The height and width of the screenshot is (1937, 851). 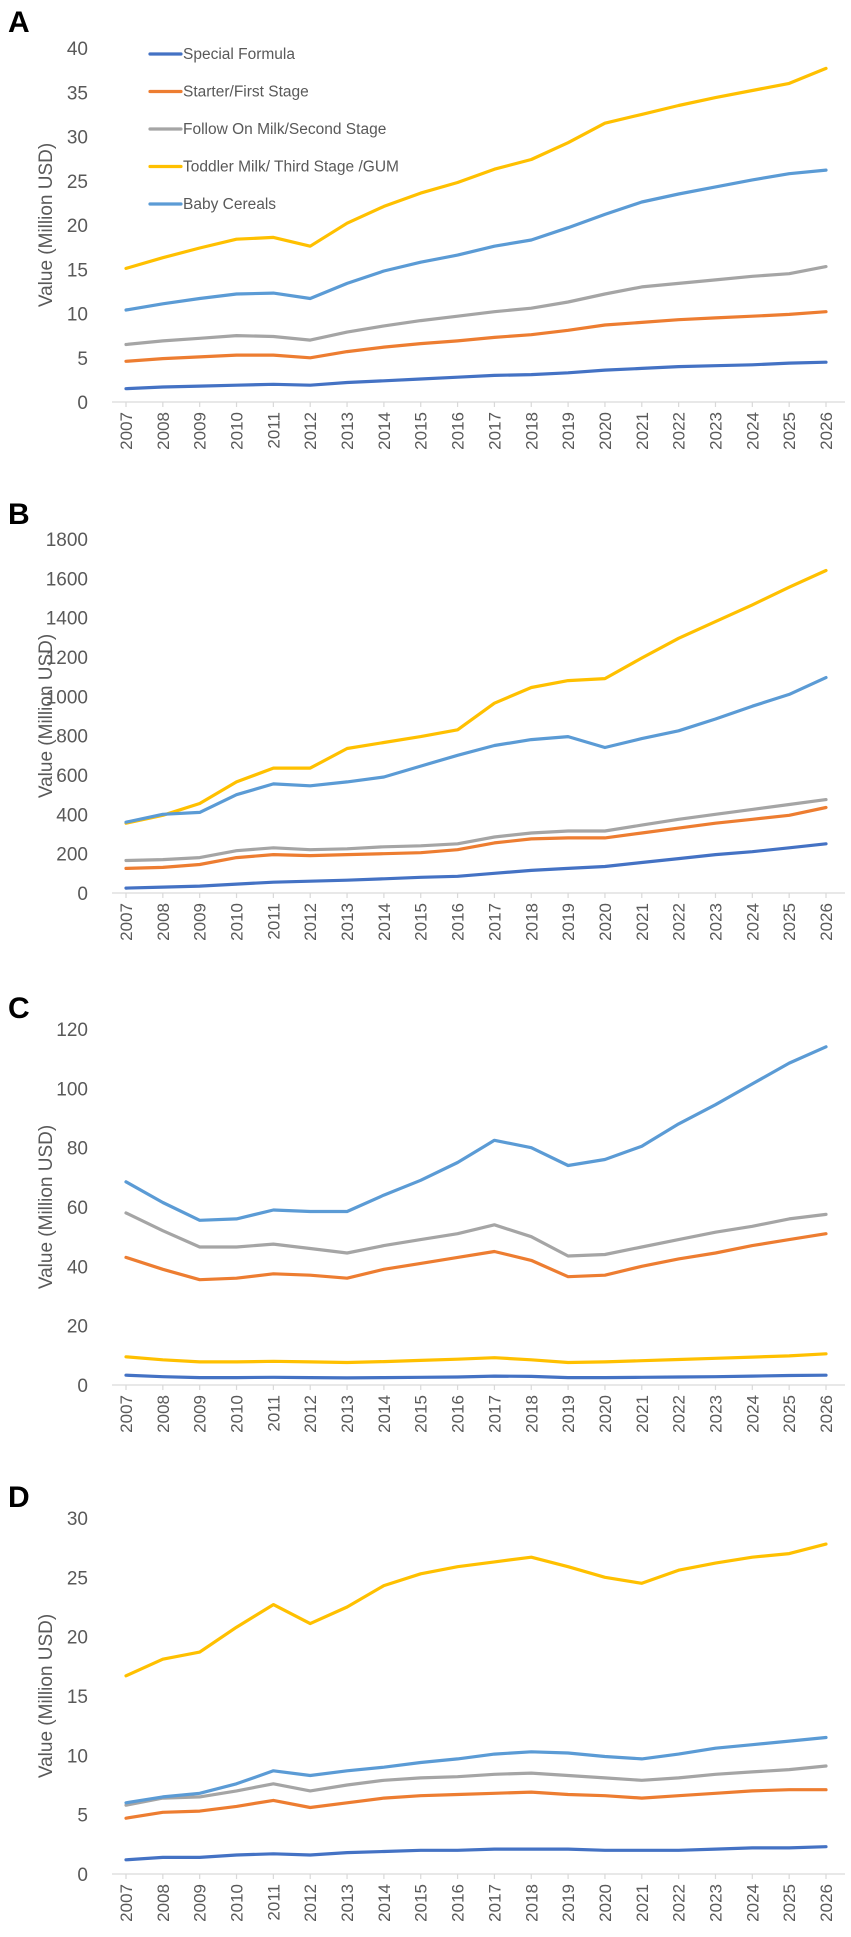 I want to click on x-tick-label: 2024, so click(x=752, y=922).